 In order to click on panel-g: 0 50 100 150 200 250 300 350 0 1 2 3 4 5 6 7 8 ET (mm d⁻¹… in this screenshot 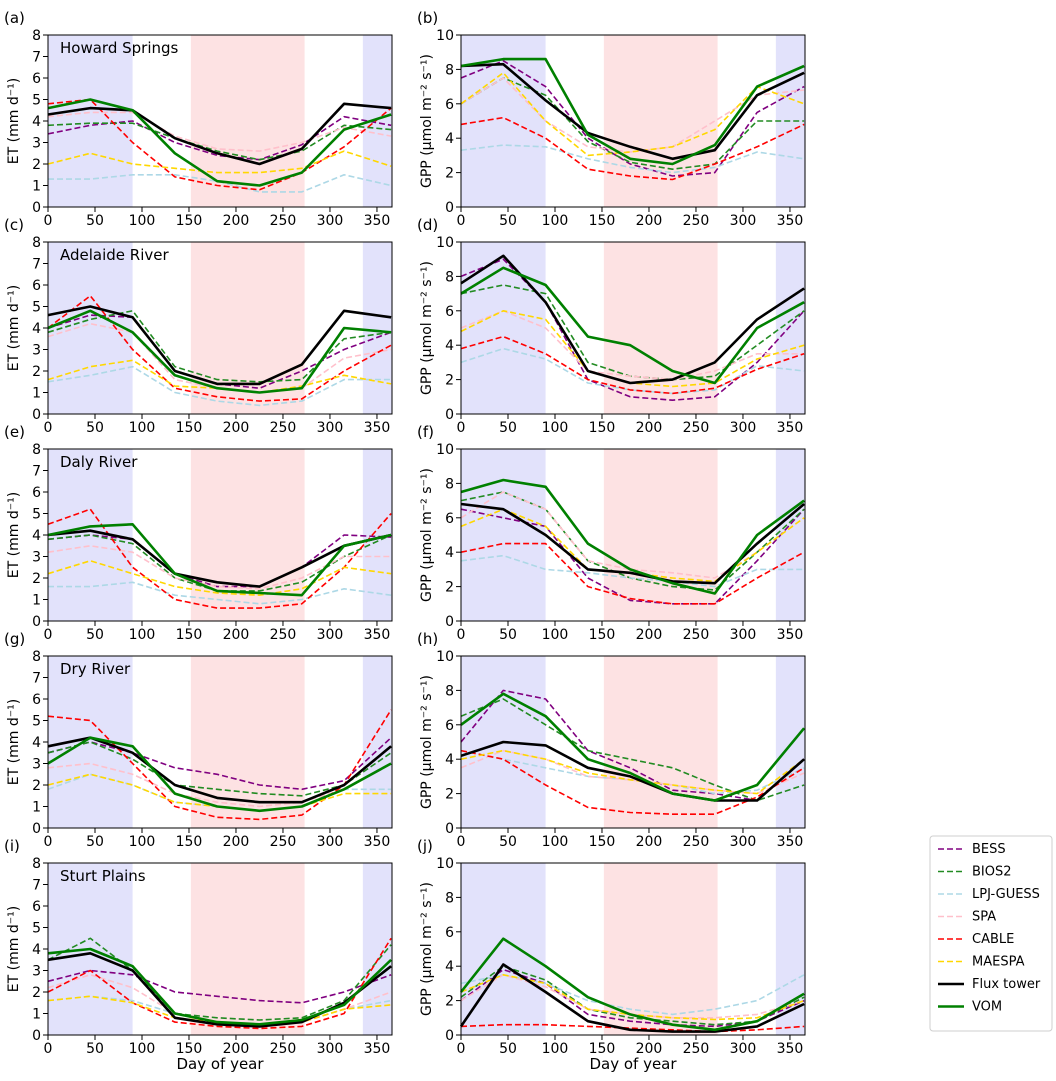, I will do `click(198, 740)`.